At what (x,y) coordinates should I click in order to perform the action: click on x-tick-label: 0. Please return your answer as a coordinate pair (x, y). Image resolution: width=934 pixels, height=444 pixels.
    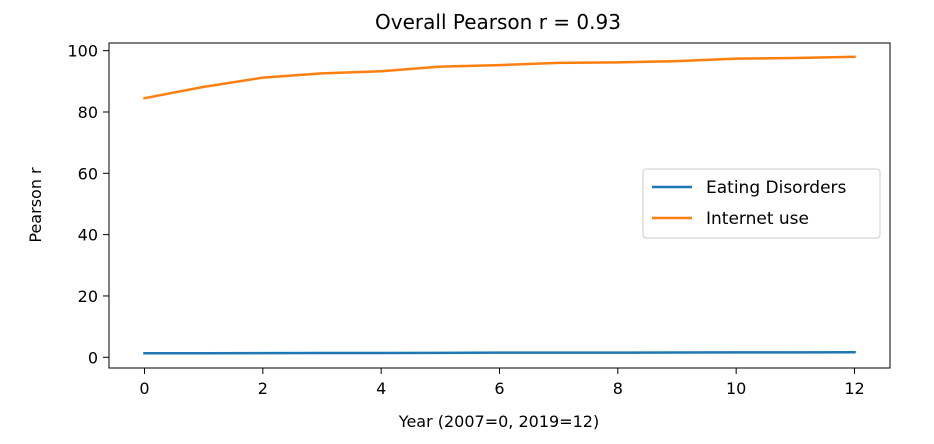
    Looking at the image, I should click on (144, 388).